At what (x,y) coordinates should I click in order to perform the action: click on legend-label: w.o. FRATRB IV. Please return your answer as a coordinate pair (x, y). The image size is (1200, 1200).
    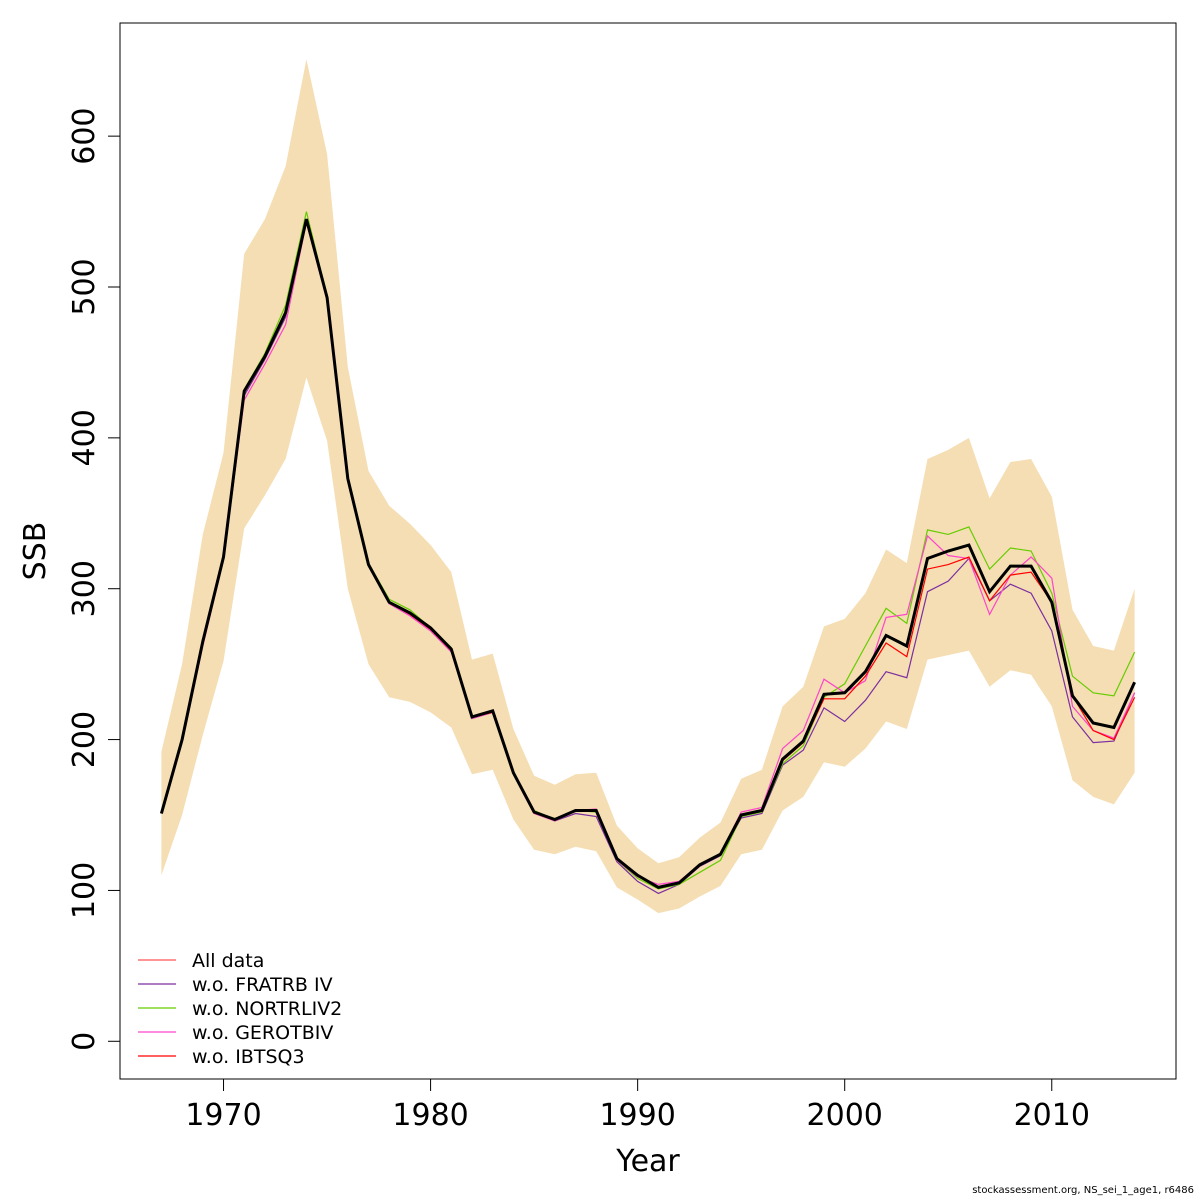
    Looking at the image, I should click on (262, 985).